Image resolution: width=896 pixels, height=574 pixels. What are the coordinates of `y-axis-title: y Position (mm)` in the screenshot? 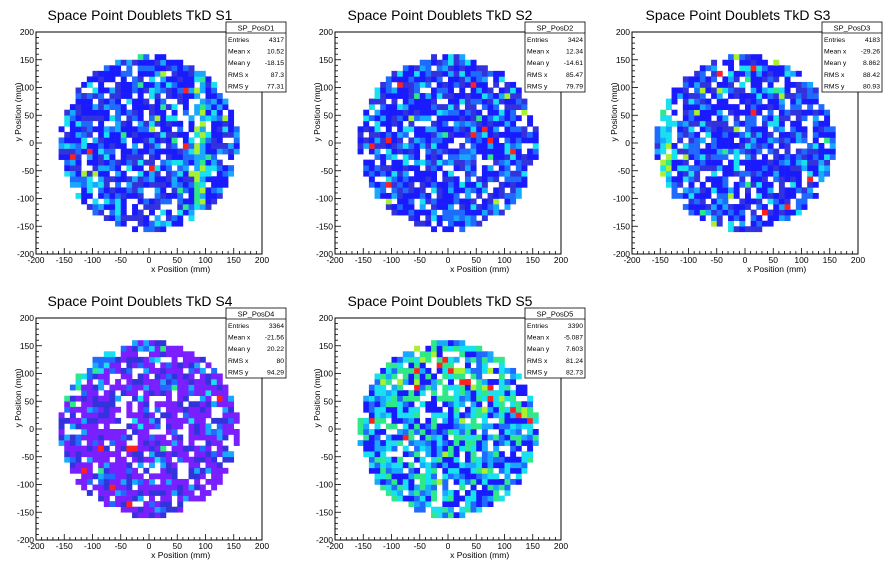 It's located at (317, 111).